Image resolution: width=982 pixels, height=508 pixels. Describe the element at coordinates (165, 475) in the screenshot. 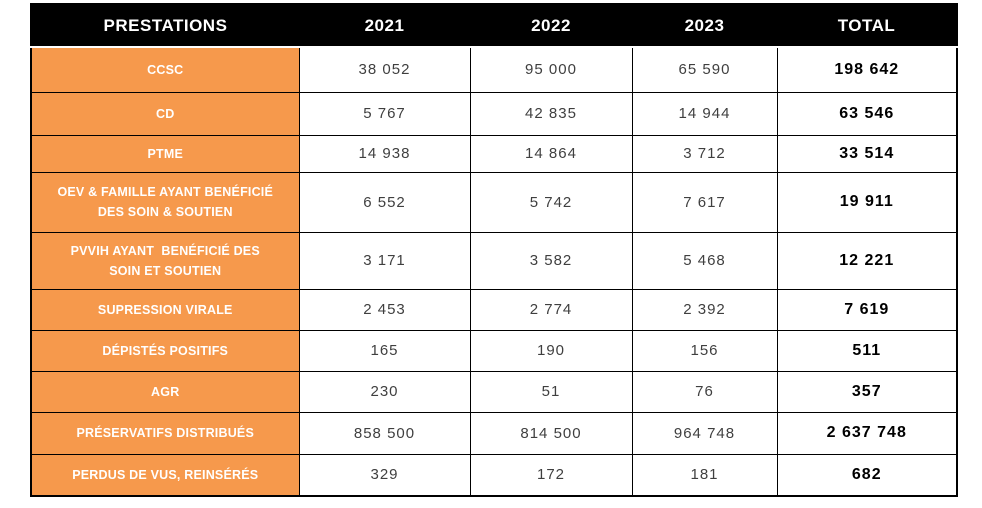

I see `row-label-cell: PERDUS DE VUS, REINSÉRÉS` at that location.